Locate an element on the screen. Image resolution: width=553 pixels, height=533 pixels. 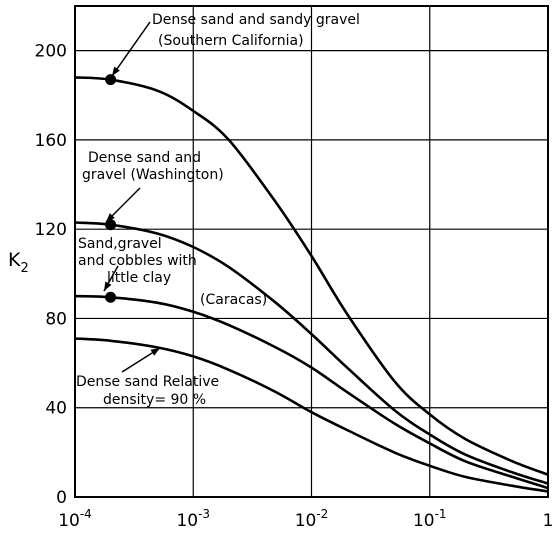
x-tick-exponent: -4 is located at coordinates (86, 514).